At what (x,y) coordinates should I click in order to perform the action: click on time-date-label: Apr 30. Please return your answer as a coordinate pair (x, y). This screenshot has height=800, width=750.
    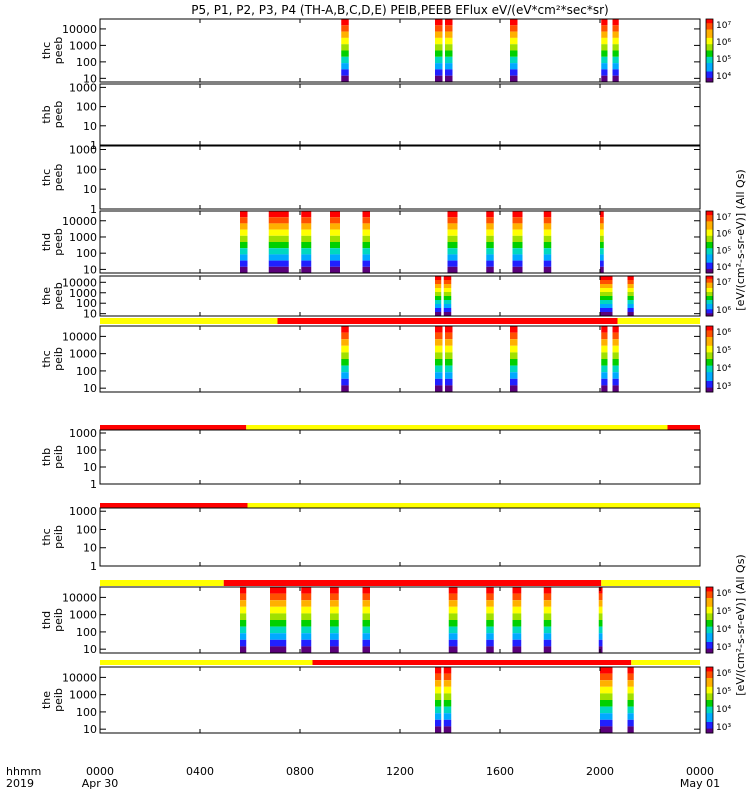
    Looking at the image, I should click on (100, 783).